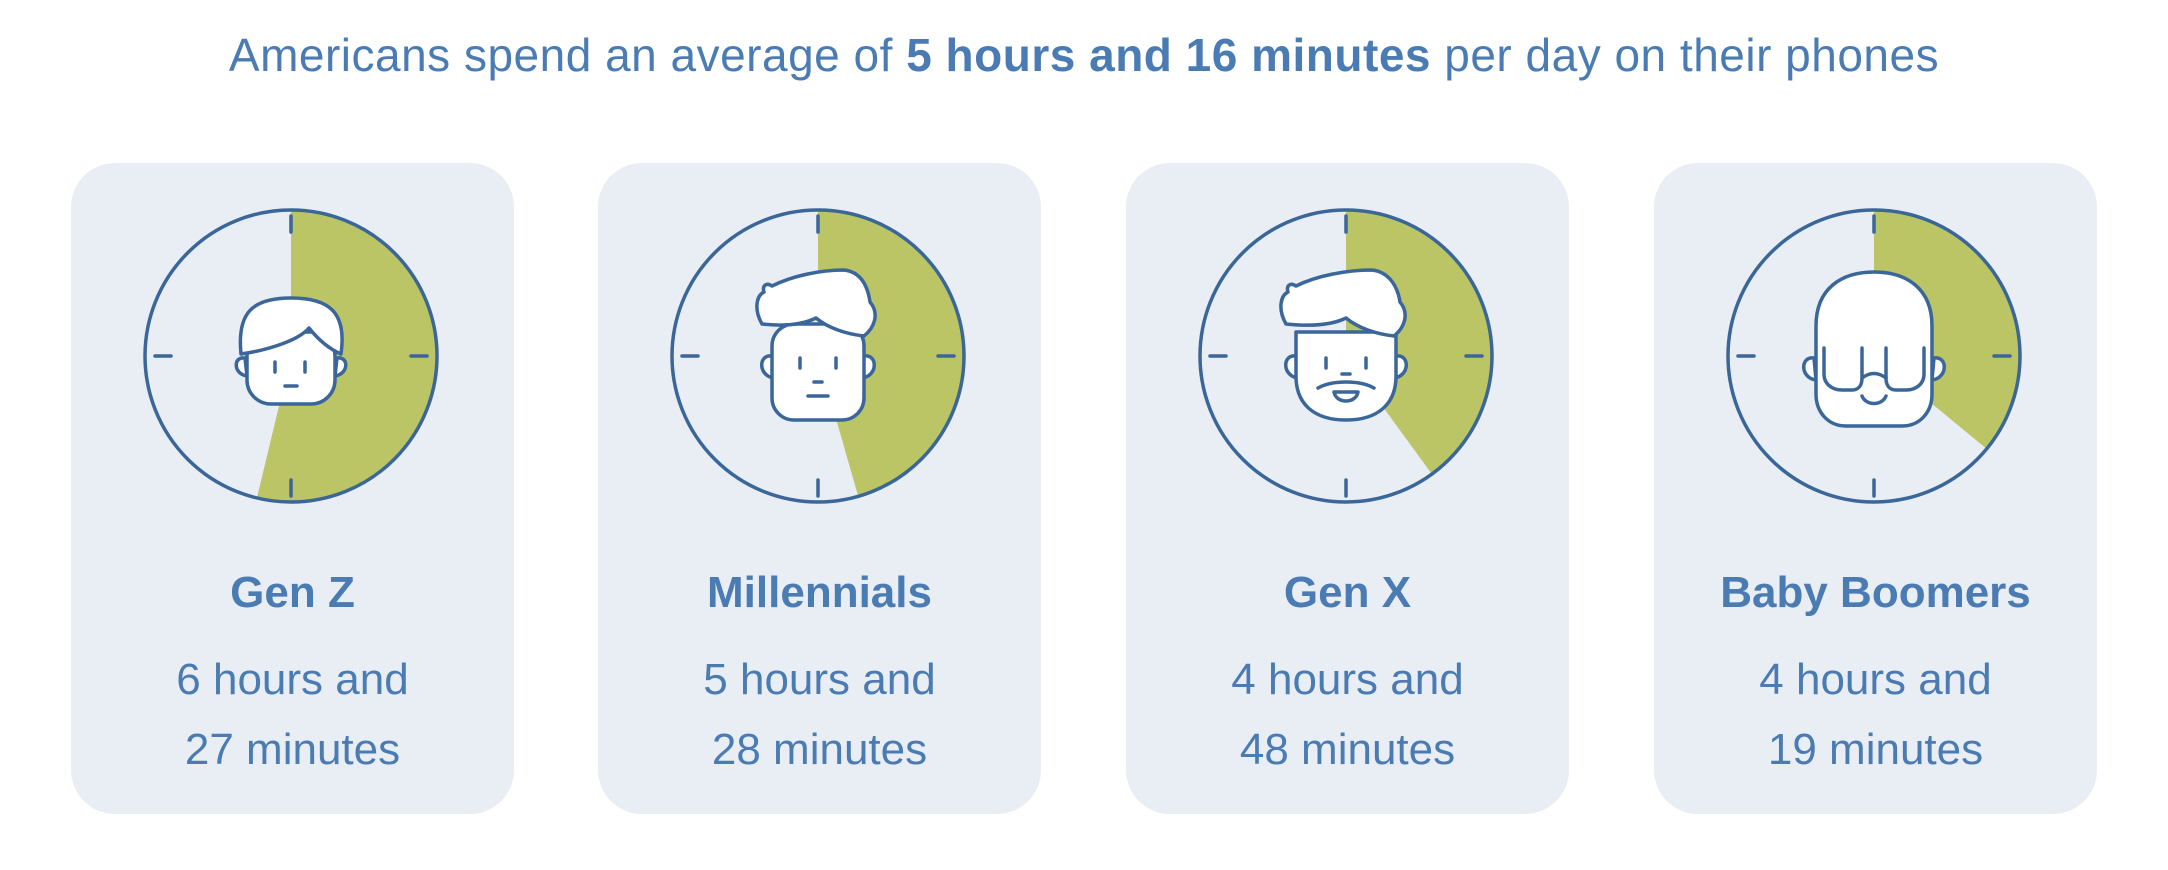  What do you see at coordinates (1347, 592) in the screenshot?
I see `generation-name: Gen X` at bounding box center [1347, 592].